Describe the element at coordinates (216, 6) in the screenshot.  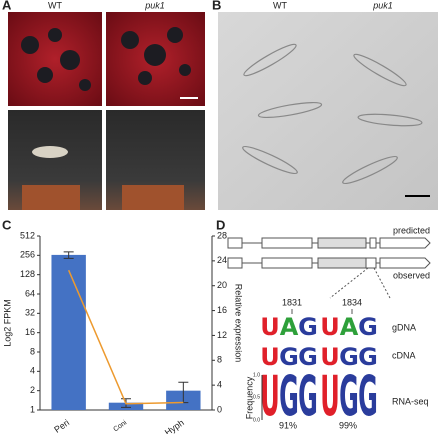
I see `panel-label: B` at that location.